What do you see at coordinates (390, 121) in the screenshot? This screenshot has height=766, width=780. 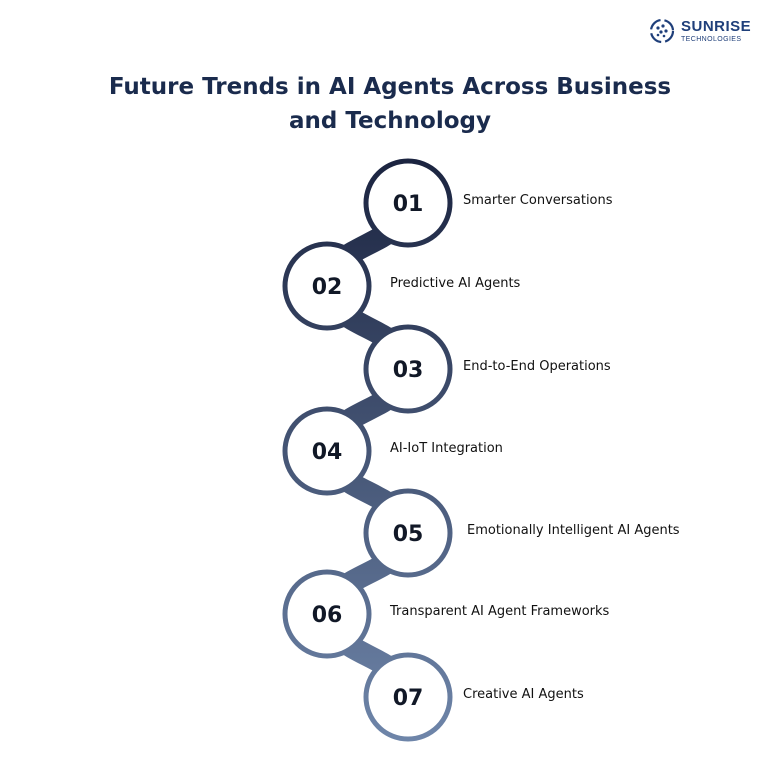 I see `title-line-2: and Technology` at bounding box center [390, 121].